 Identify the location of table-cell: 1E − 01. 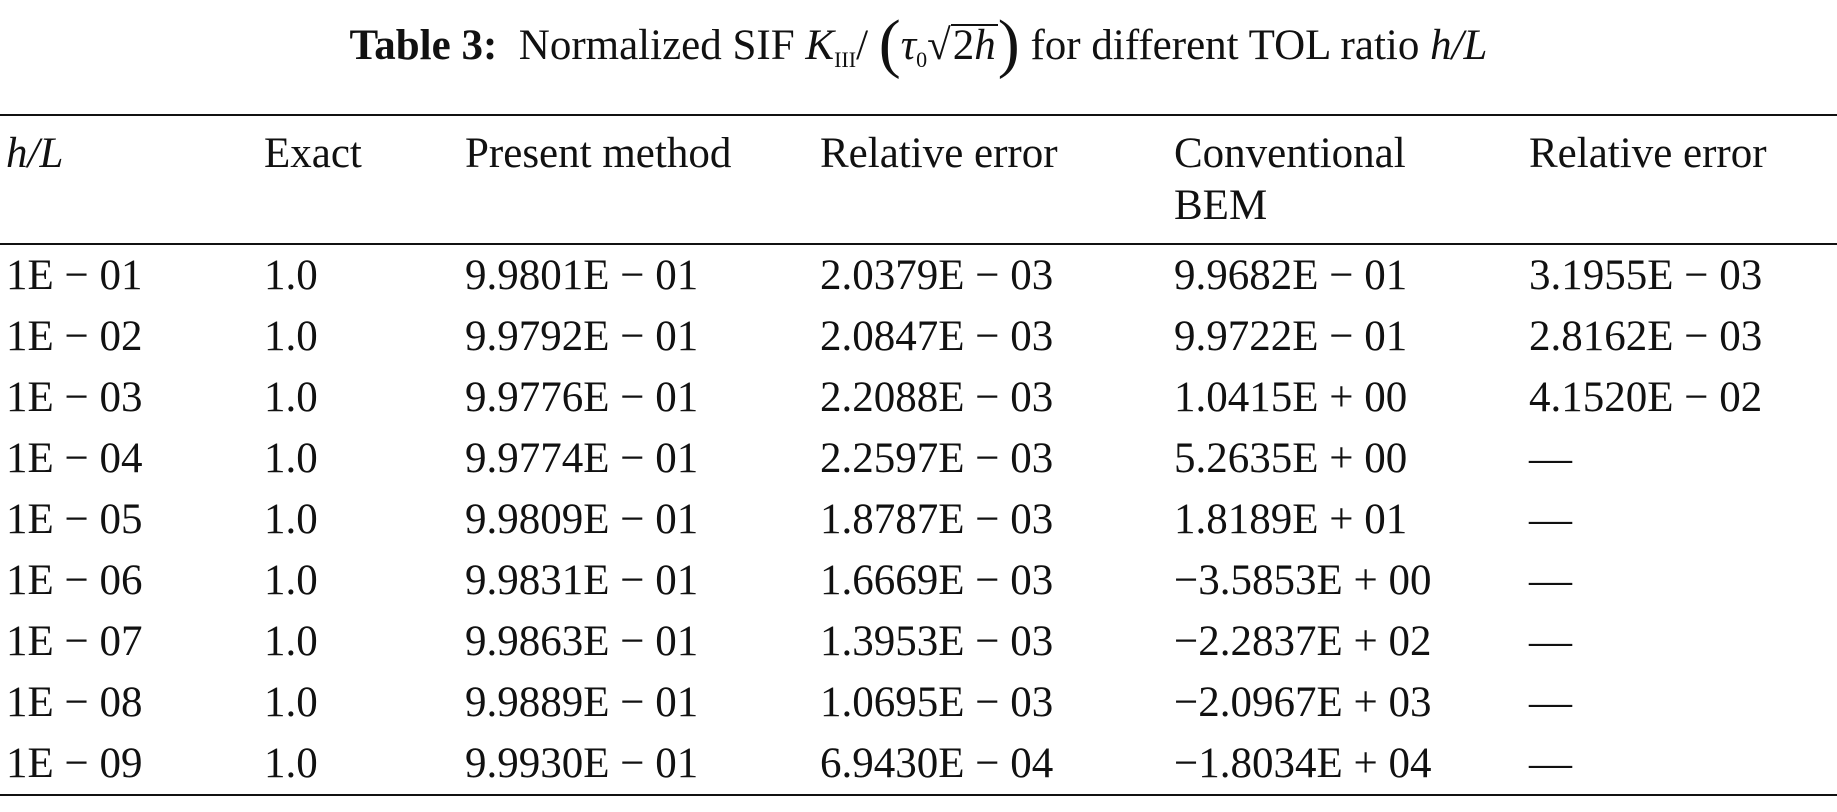
(74, 275).